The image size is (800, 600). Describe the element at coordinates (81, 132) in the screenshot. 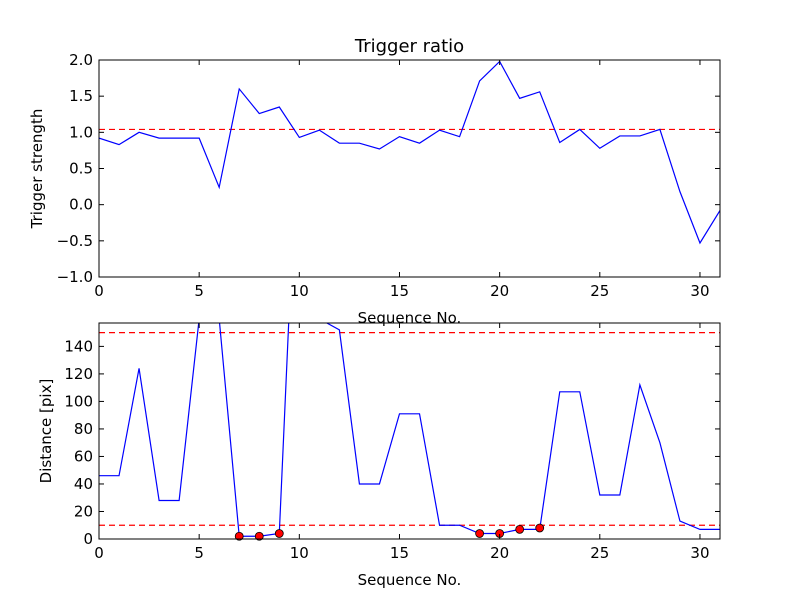

I see `top-y-tick-label: 1.0` at that location.